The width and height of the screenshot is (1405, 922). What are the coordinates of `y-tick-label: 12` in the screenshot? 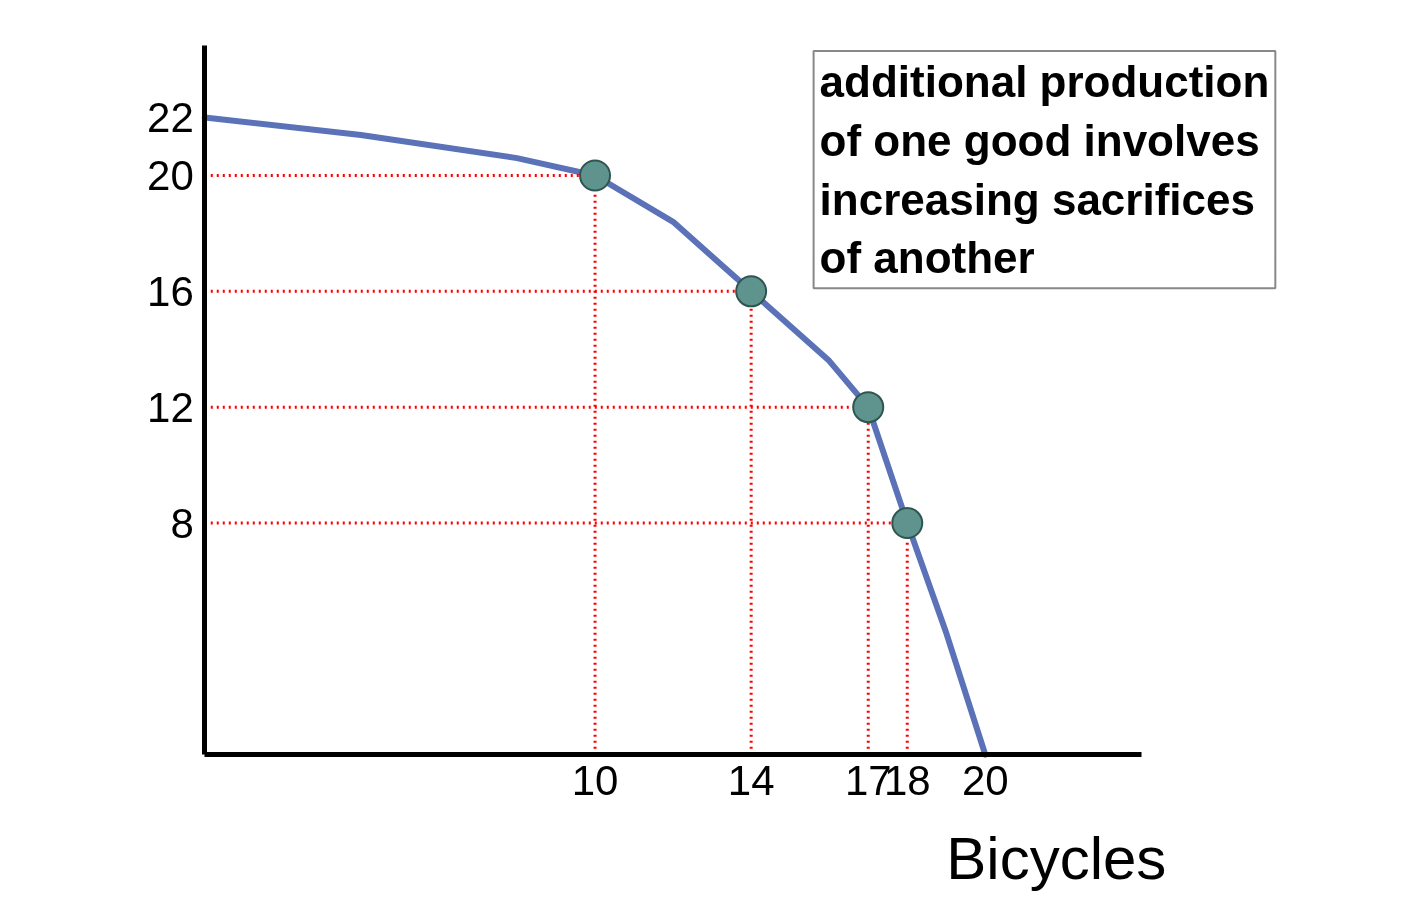 It's located at (170, 407).